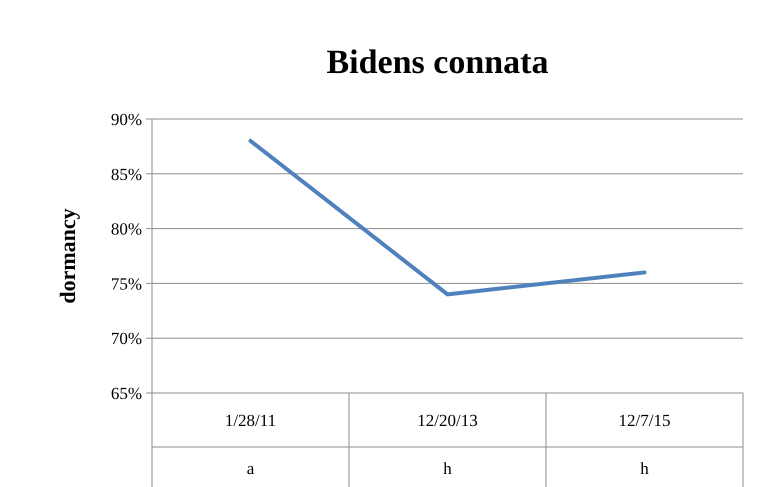 The width and height of the screenshot is (765, 487). Describe the element at coordinates (126, 393) in the screenshot. I see `y-tick-label: 65%` at that location.